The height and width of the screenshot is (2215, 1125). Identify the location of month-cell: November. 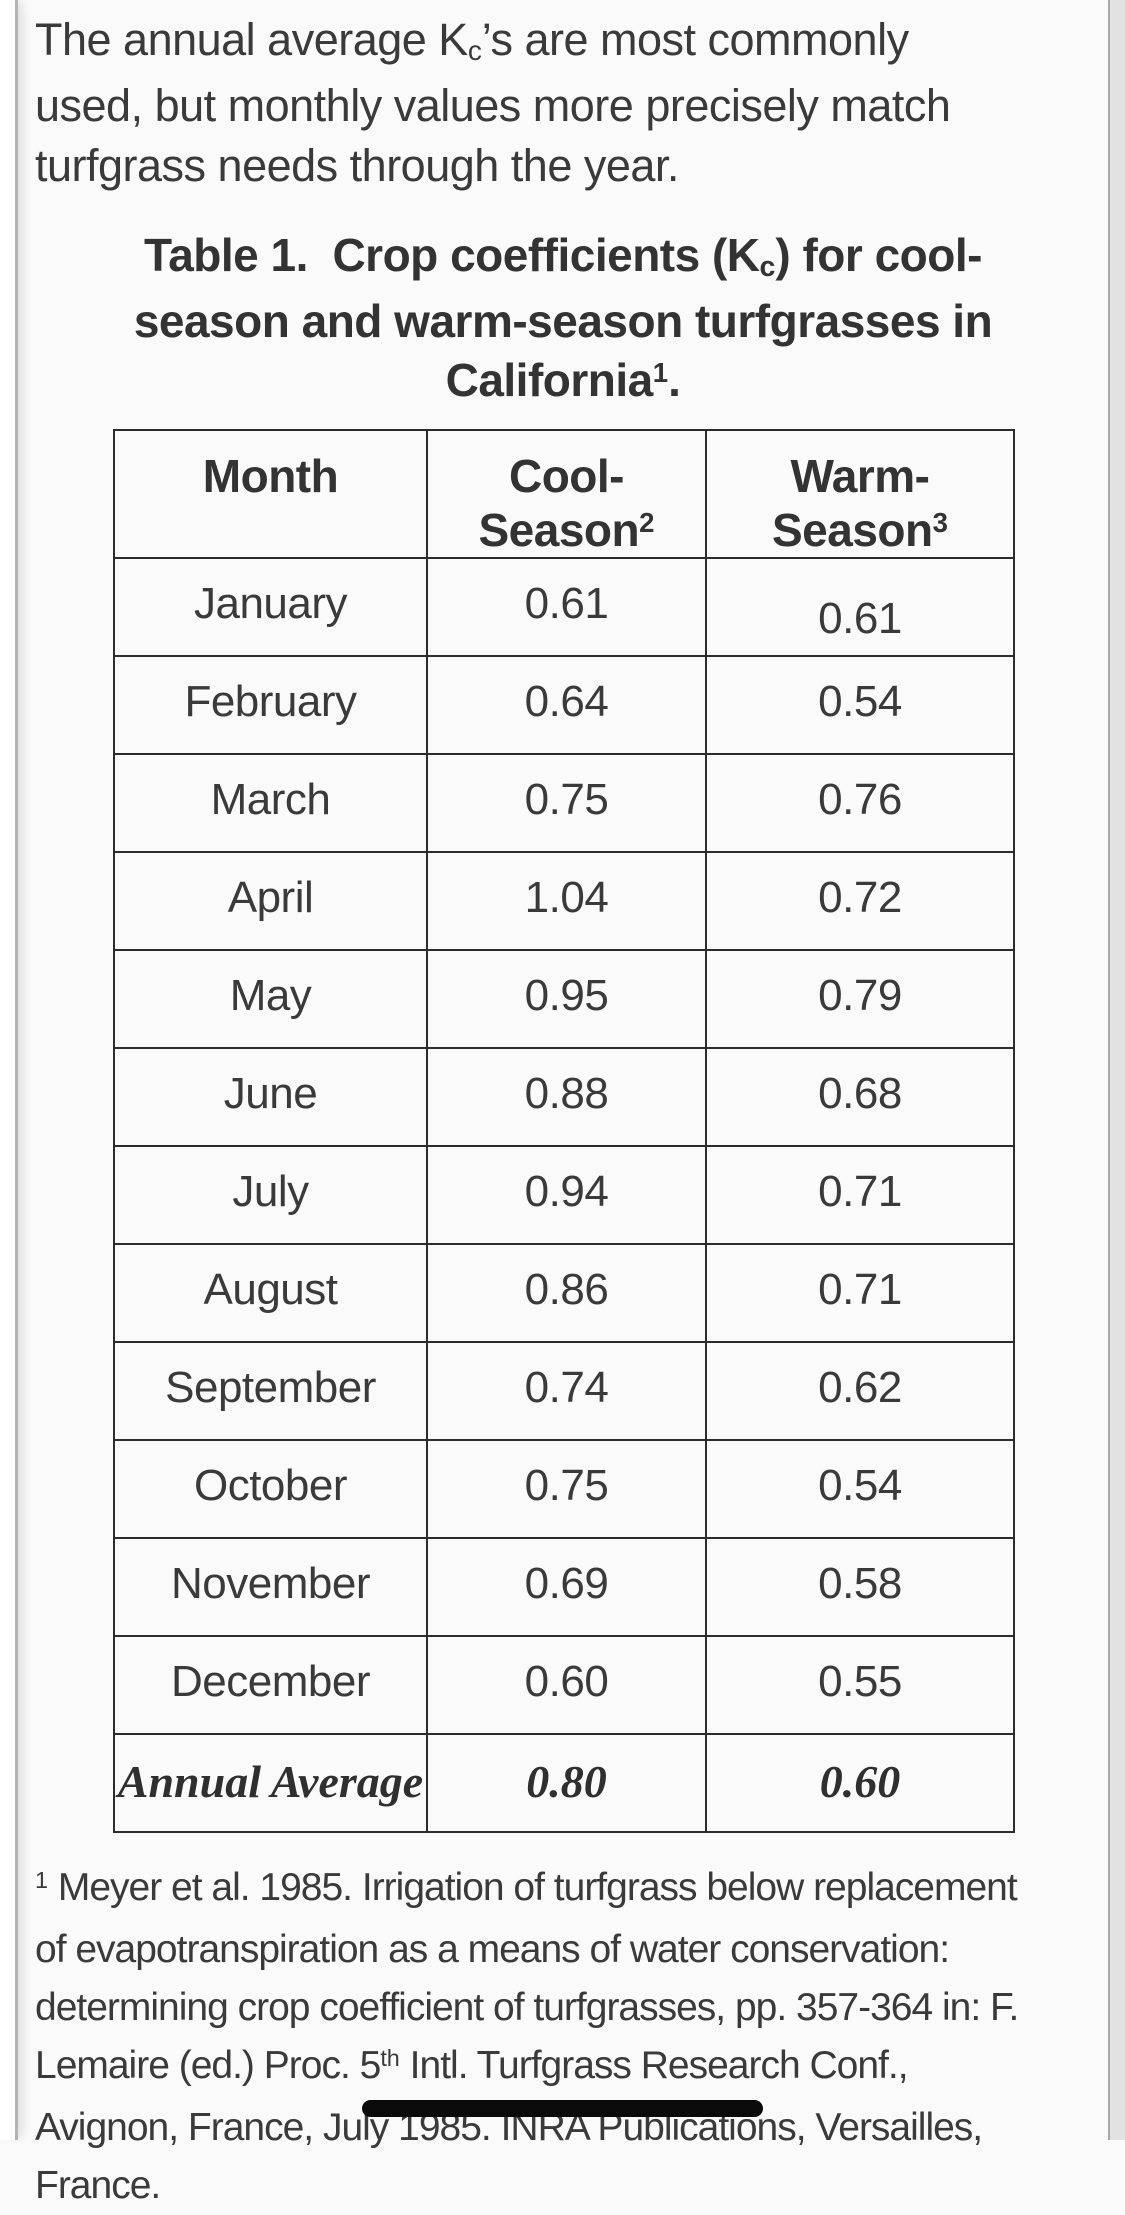
(270, 1587).